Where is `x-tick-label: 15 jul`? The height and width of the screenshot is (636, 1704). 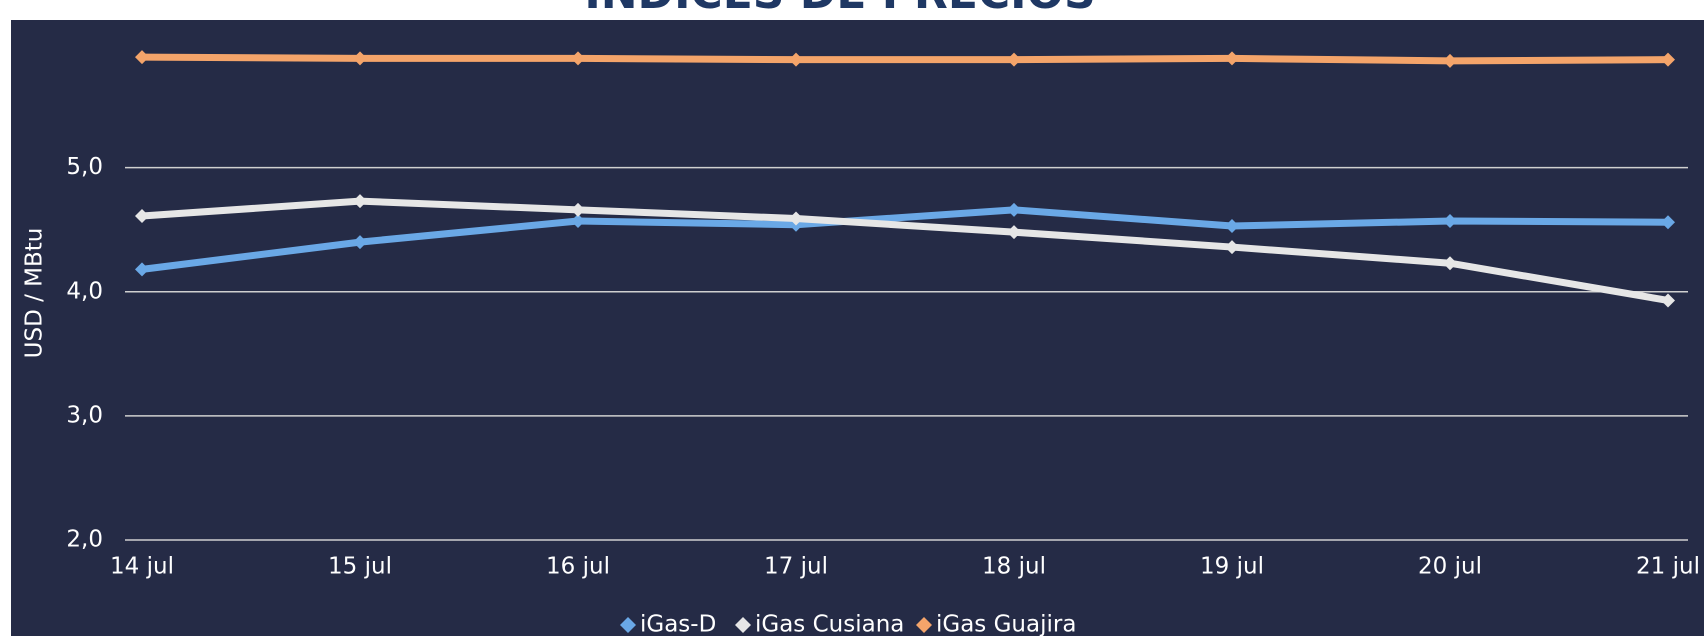 x-tick-label: 15 jul is located at coordinates (360, 567).